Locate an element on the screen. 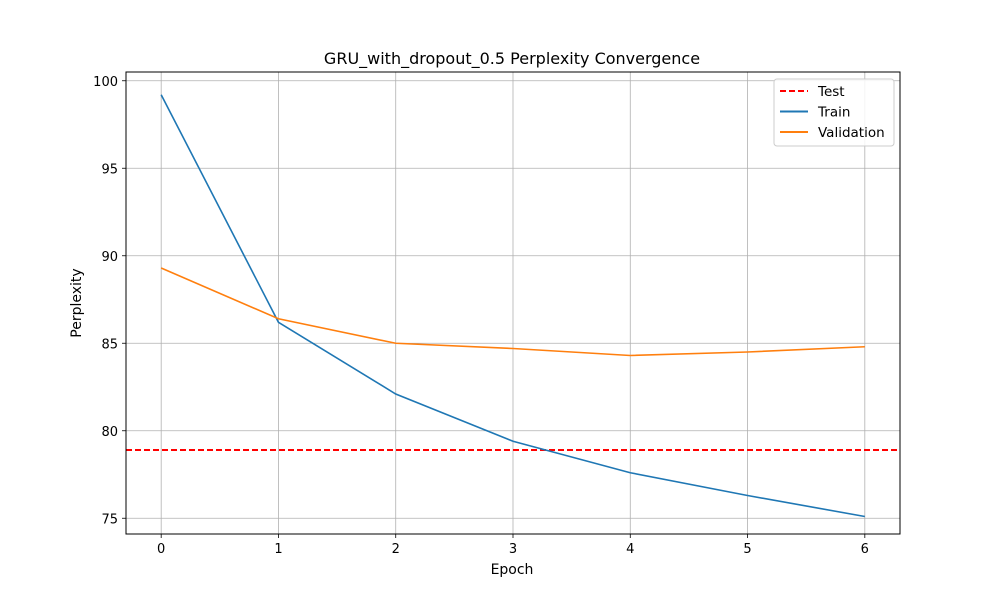  x-tick-label: 5 is located at coordinates (747, 549).